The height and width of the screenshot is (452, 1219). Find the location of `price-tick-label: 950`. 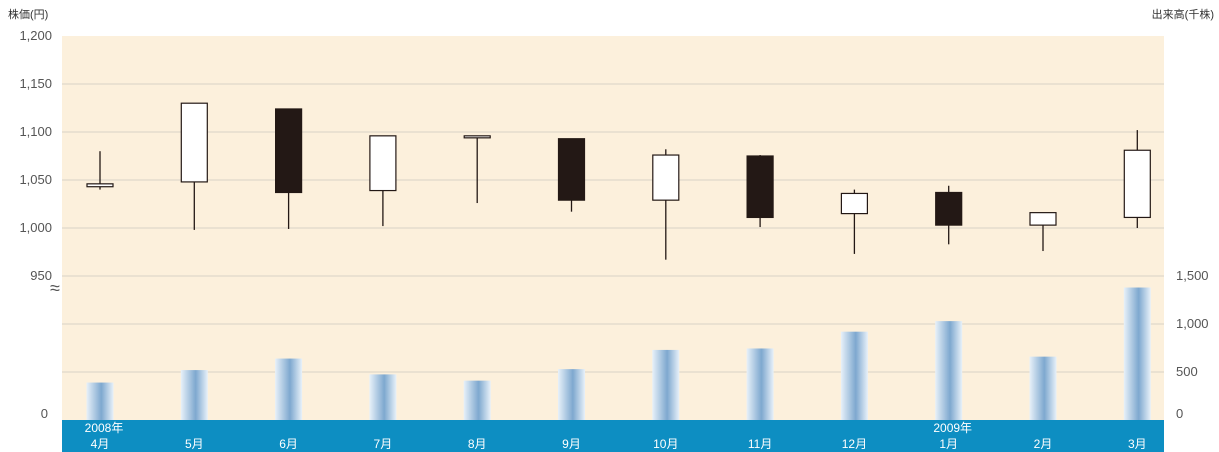

price-tick-label: 950 is located at coordinates (41, 275).